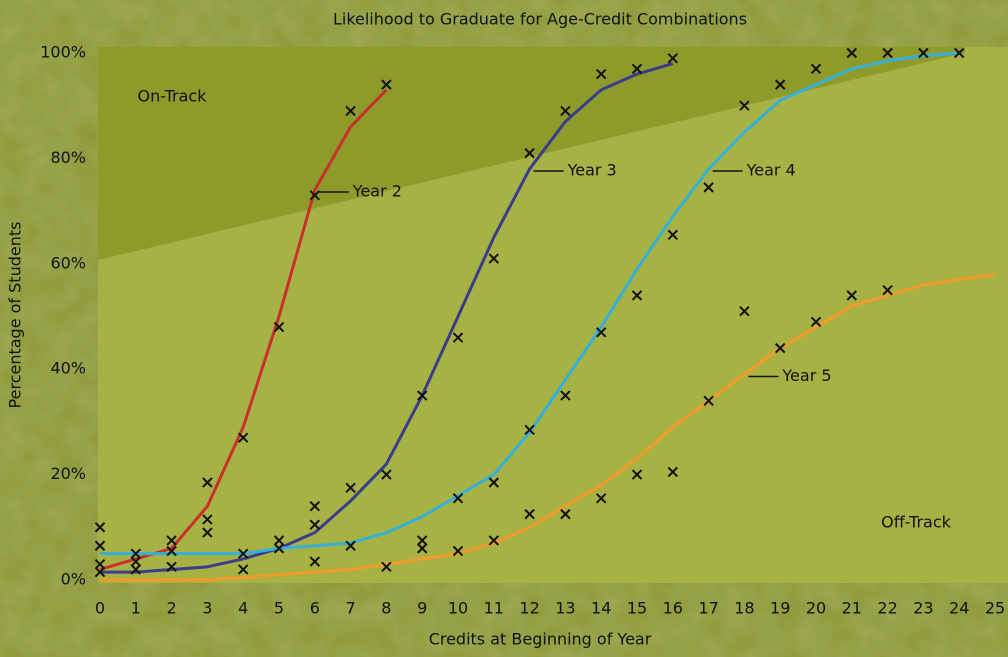 This screenshot has width=1008, height=657. I want to click on x-tick-label: 4, so click(243, 608).